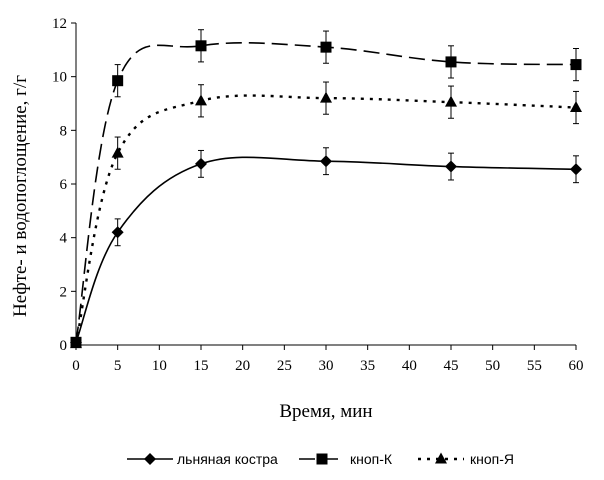 The height and width of the screenshot is (480, 604). I want to click on y-tick-label-1: 2, so click(64, 292).